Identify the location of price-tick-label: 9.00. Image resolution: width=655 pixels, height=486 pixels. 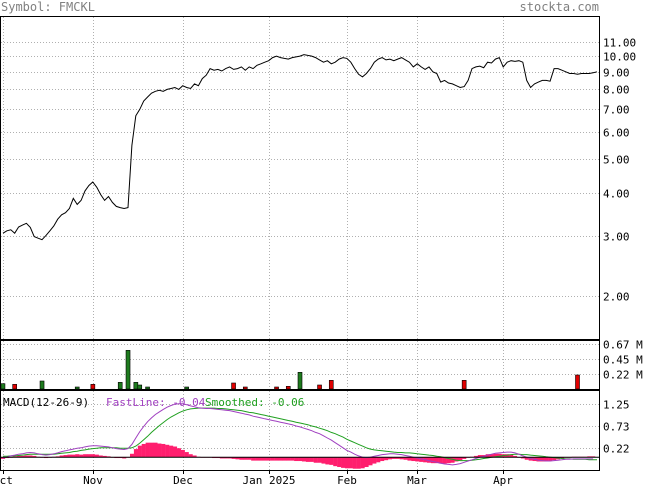
(616, 73).